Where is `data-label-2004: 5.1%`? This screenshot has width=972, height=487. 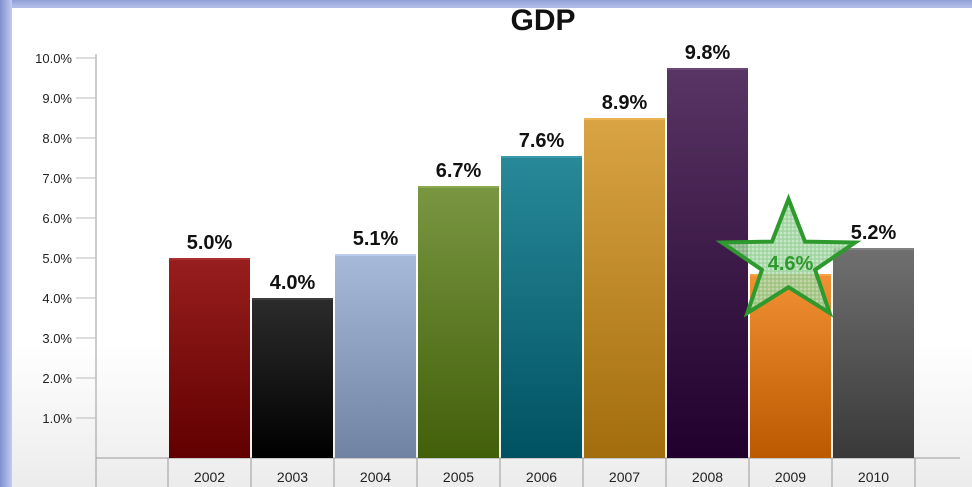
data-label-2004: 5.1% is located at coordinates (376, 239).